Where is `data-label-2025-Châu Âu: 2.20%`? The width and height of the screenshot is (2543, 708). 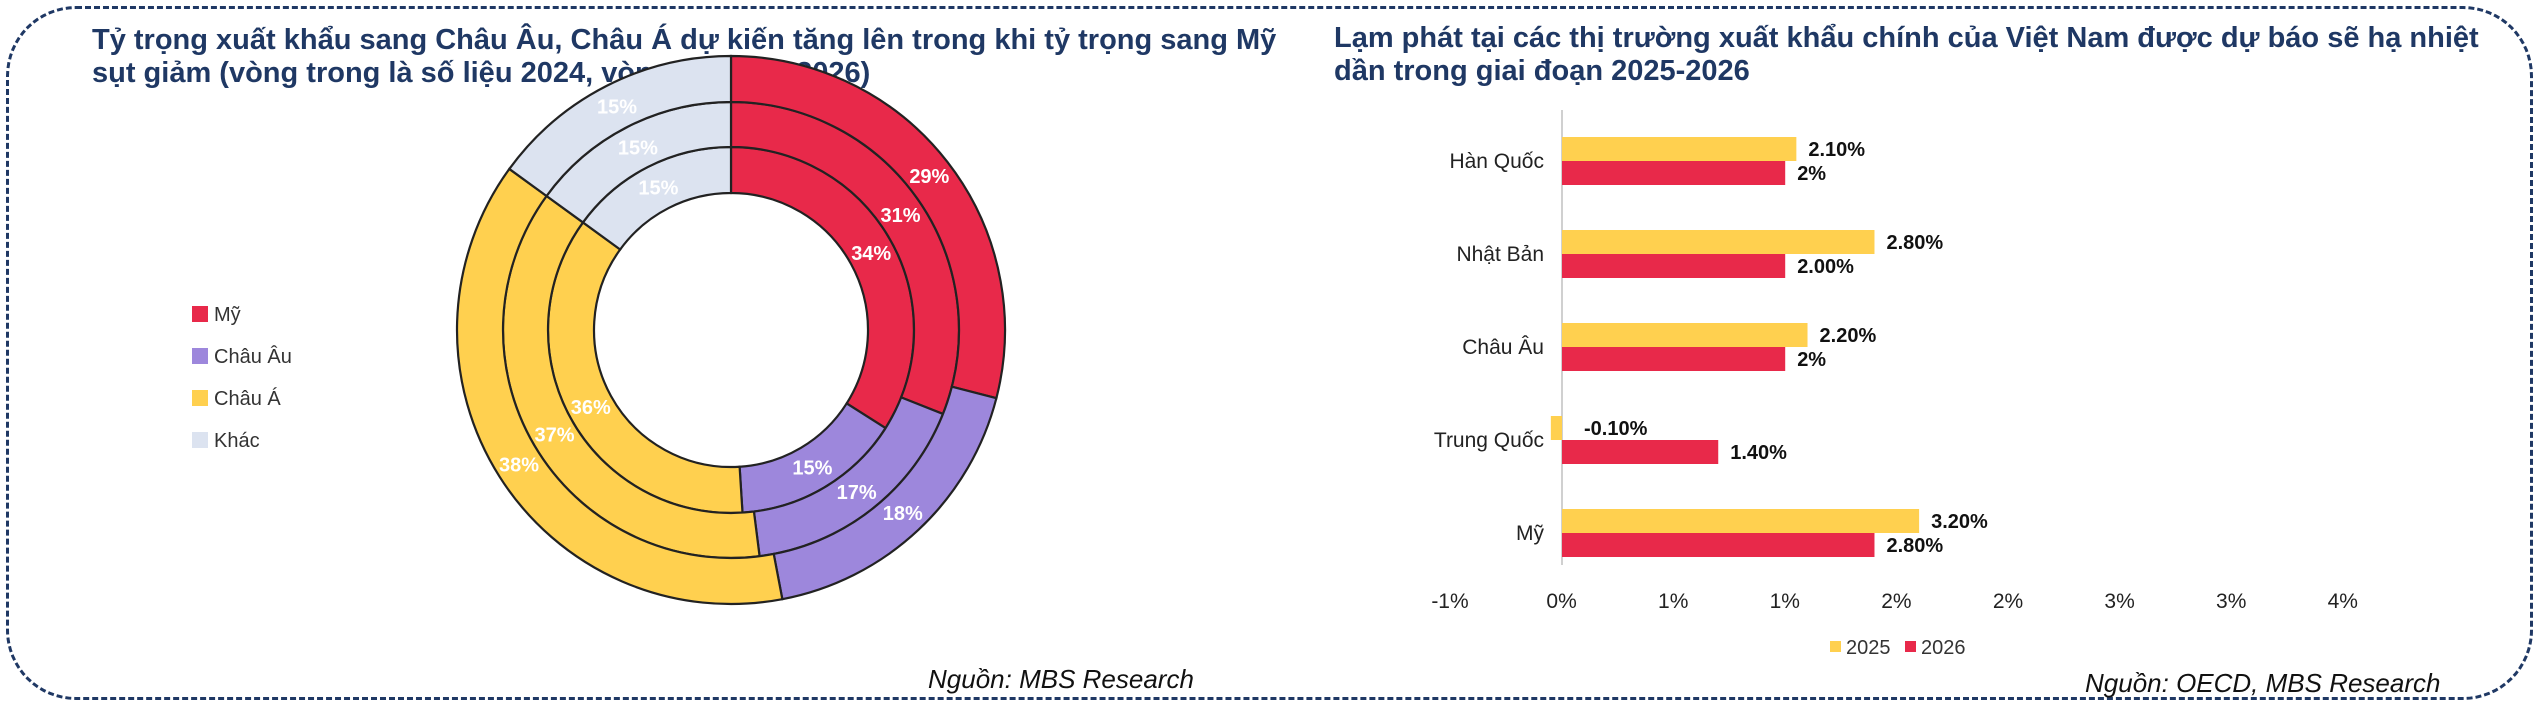
data-label-2025-Châu Âu: 2.20% is located at coordinates (1848, 336).